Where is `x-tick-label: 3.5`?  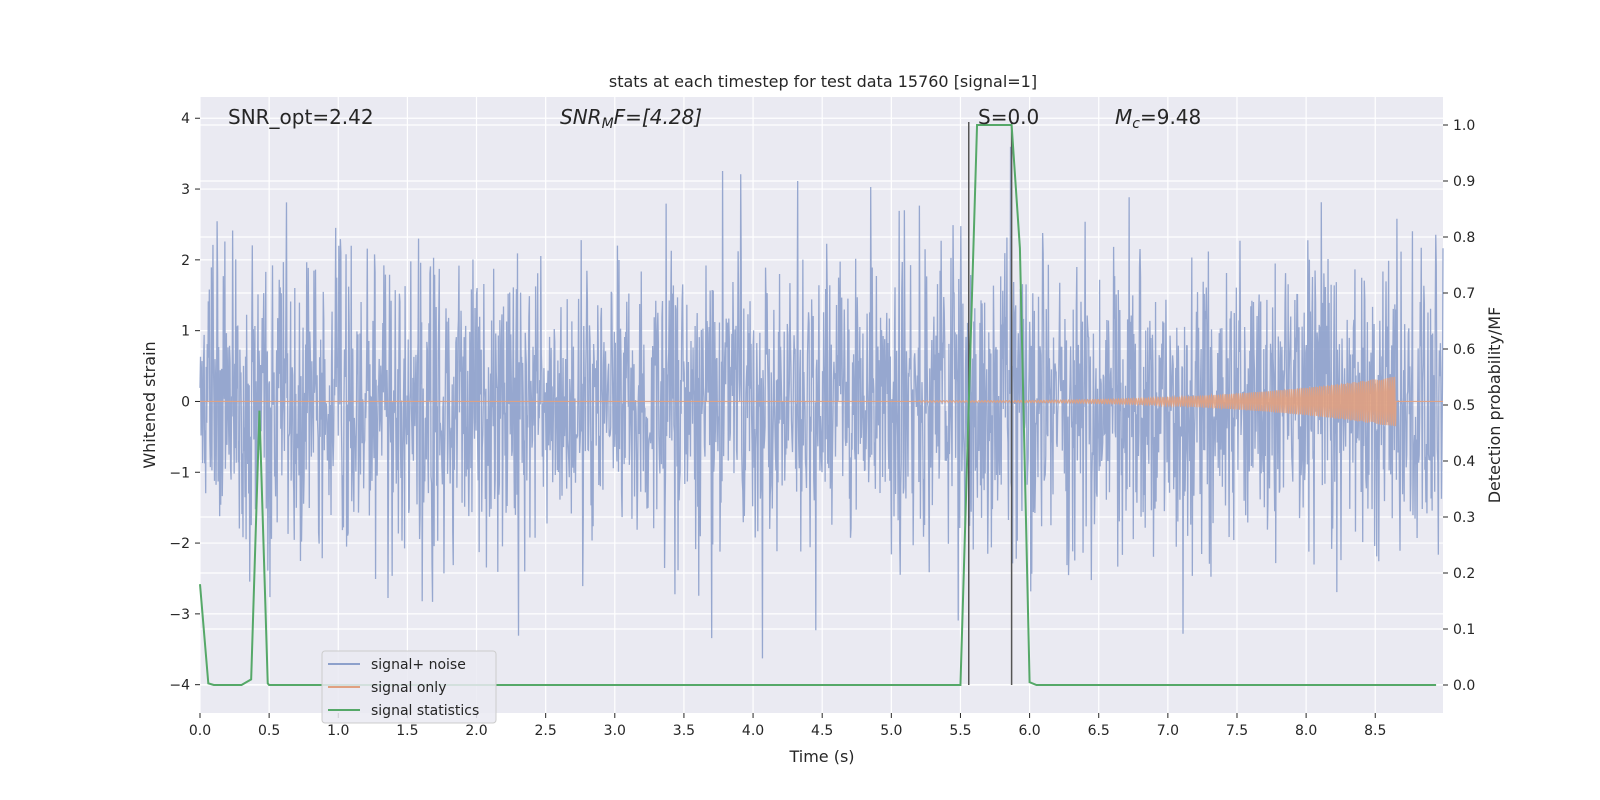
x-tick-label: 3.5 is located at coordinates (684, 731).